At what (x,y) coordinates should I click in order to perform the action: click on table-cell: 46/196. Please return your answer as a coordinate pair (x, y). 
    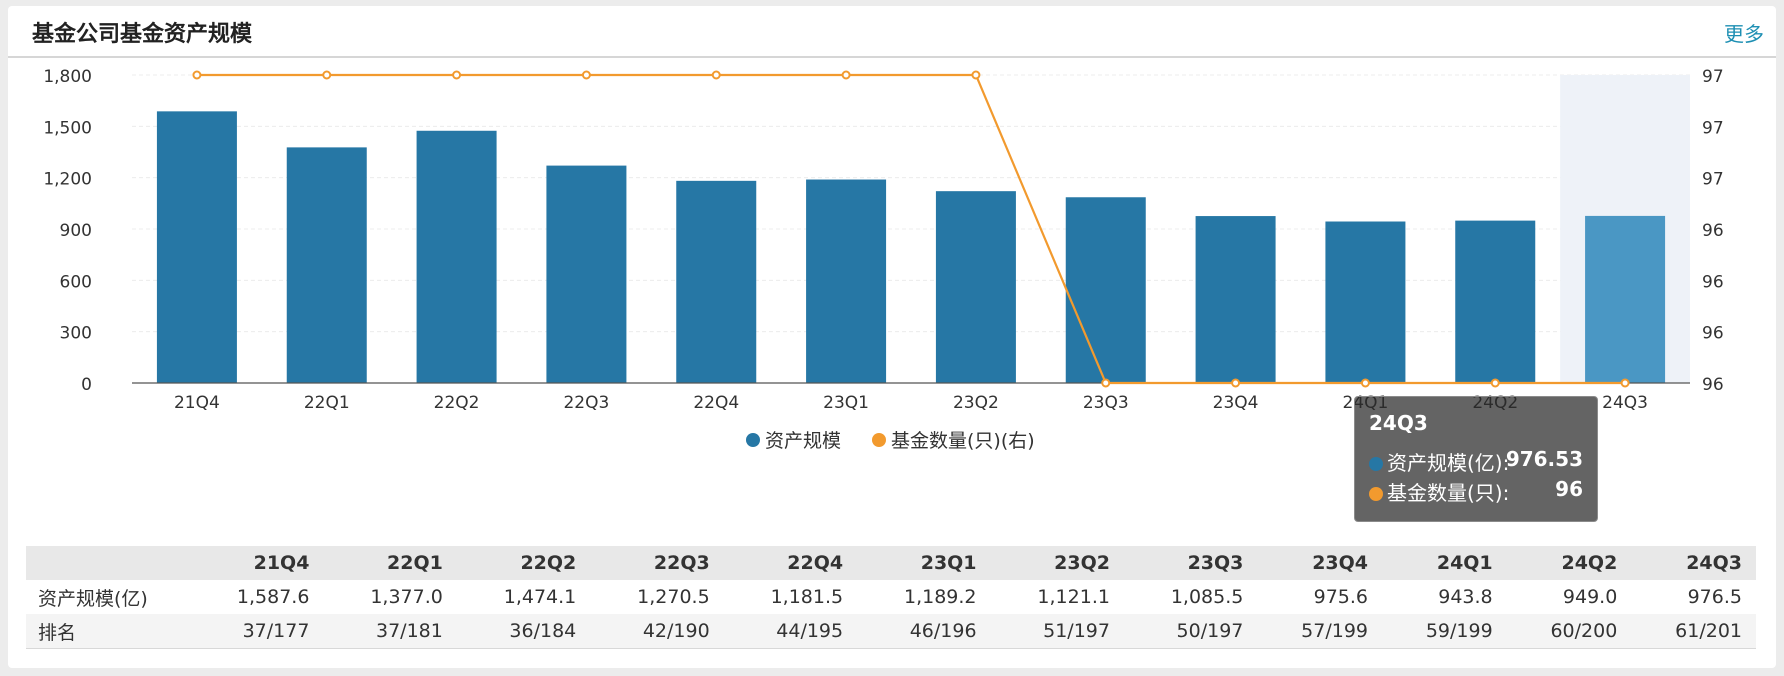
    Looking at the image, I should click on (924, 631).